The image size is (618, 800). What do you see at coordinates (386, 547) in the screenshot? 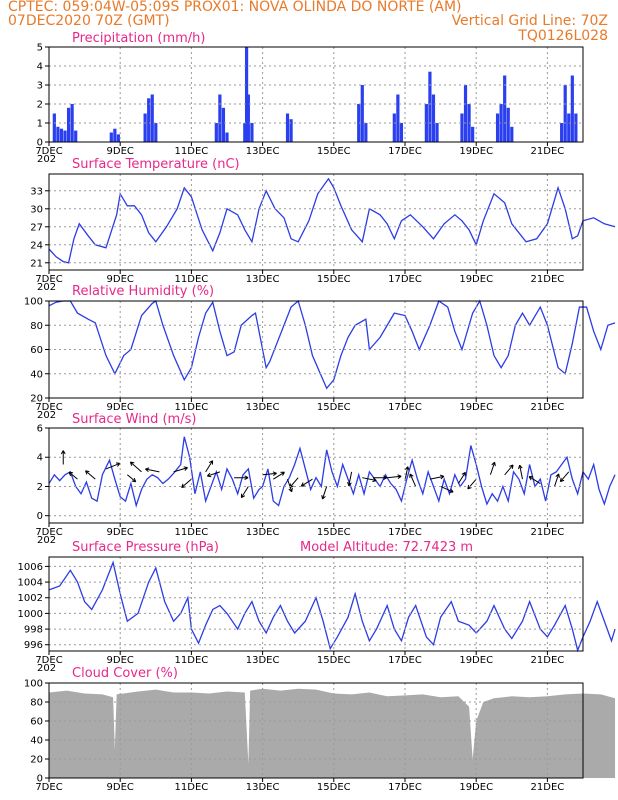
I see `panel-subtitle-model-altitude: Model Altitude: 72.7423 m` at bounding box center [386, 547].